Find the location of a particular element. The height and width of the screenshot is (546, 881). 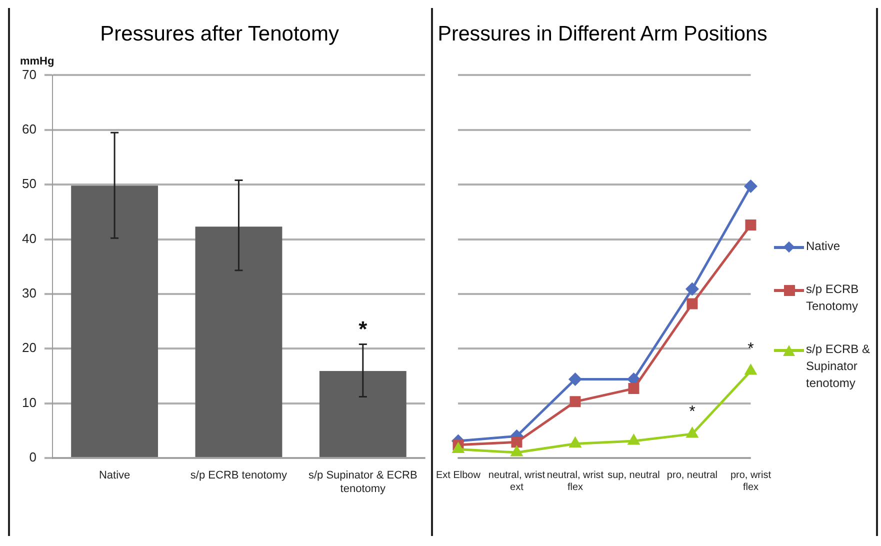

legend-label: s/p ECRB & Supinator tenotomy is located at coordinates (839, 366).